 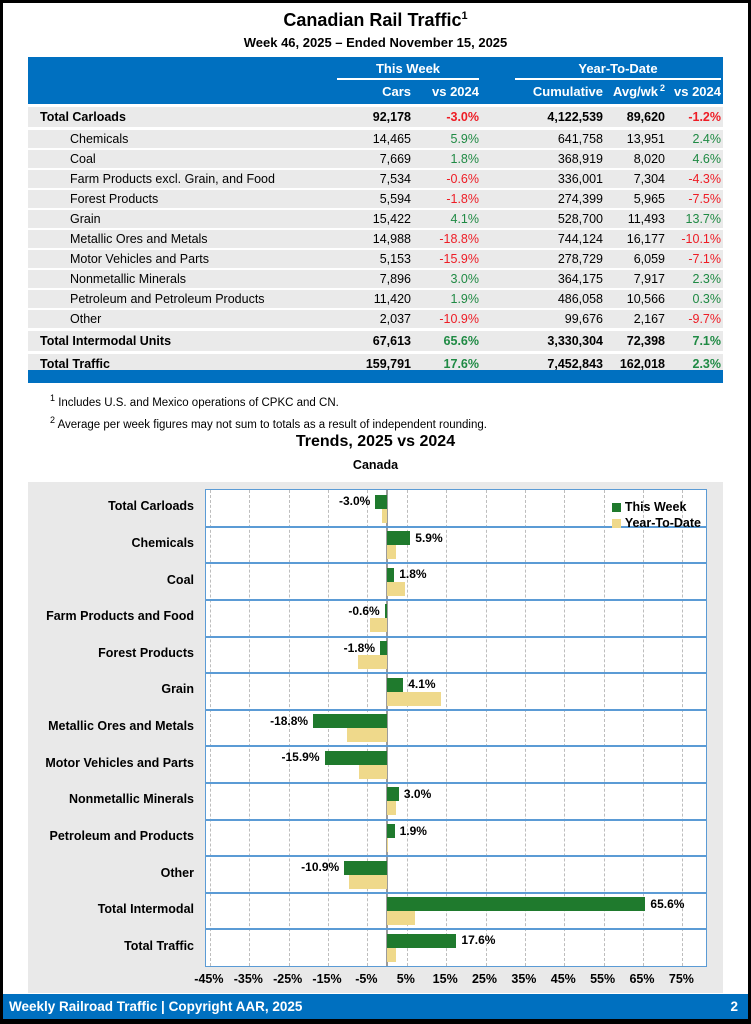 What do you see at coordinates (662, 88) in the screenshot?
I see `col-header-avgwk-footnote-ref: 2` at bounding box center [662, 88].